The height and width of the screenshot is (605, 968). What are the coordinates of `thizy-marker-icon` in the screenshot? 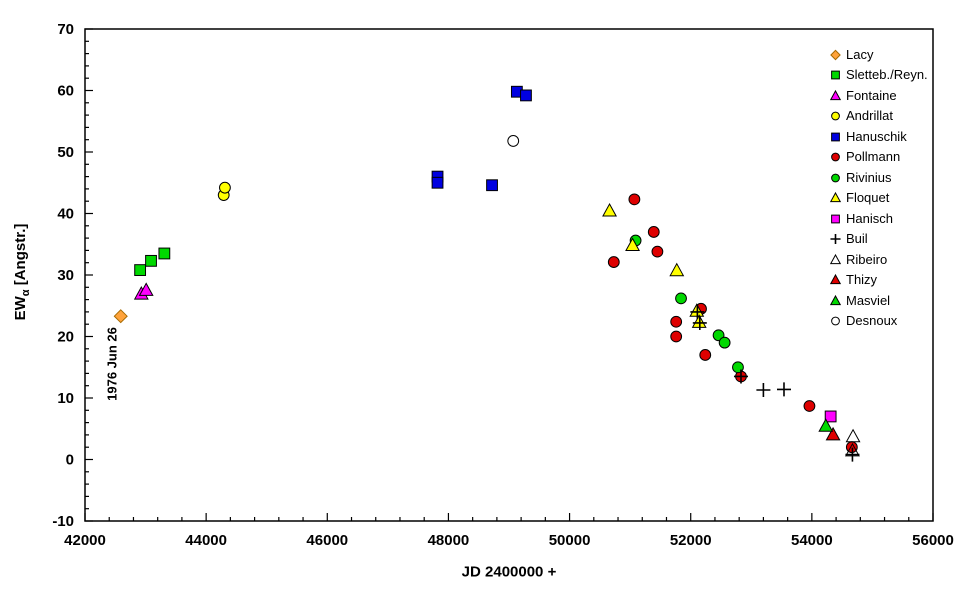 It's located at (835, 279).